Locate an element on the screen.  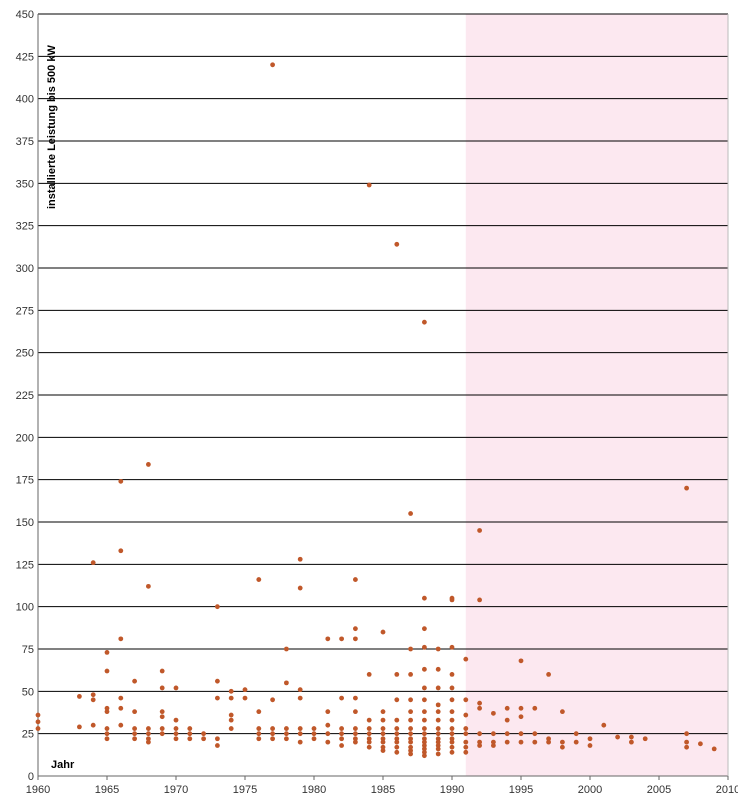
y-tick-label: 50 is located at coordinates (28, 692).